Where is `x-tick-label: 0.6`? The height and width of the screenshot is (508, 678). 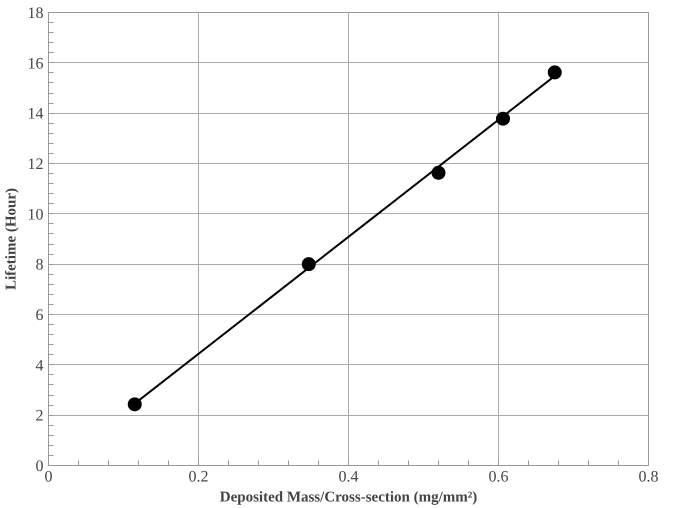 x-tick-label: 0.6 is located at coordinates (498, 477).